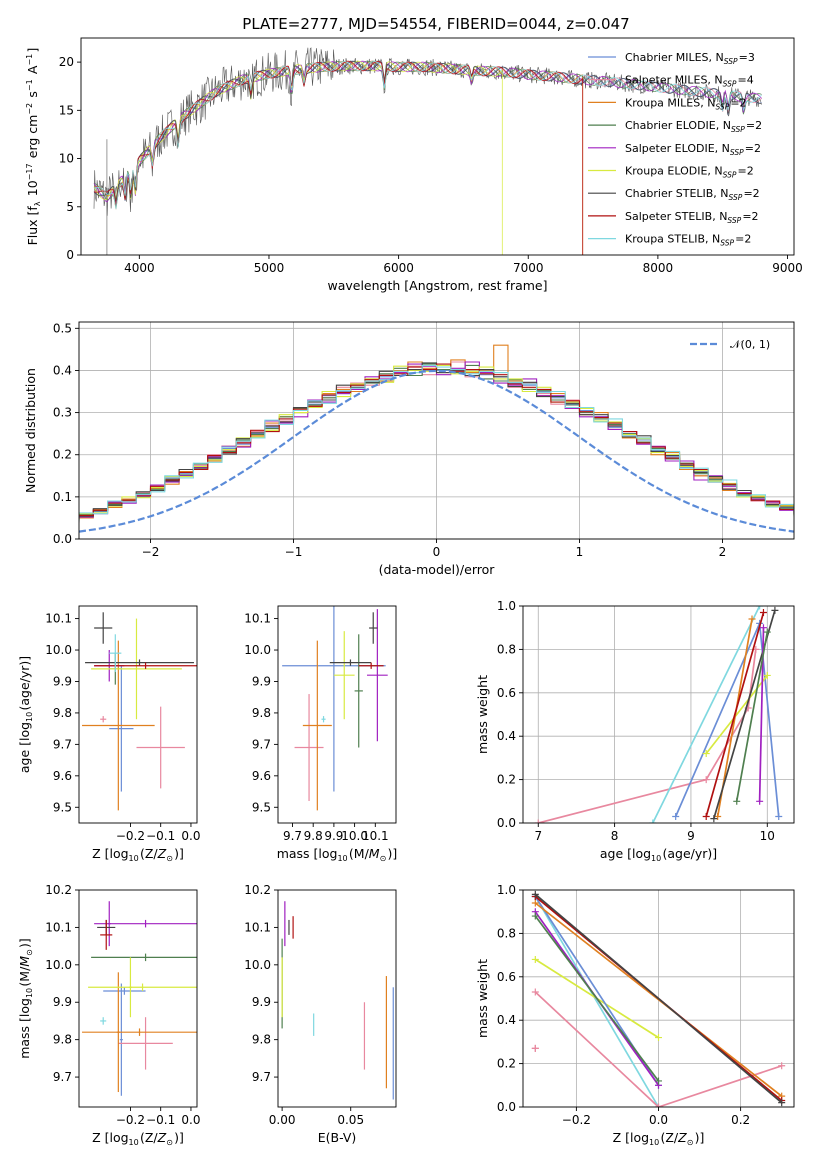  What do you see at coordinates (25, 714) in the screenshot?
I see `y-axis-label: age [log10 (age/yr)]` at bounding box center [25, 714].